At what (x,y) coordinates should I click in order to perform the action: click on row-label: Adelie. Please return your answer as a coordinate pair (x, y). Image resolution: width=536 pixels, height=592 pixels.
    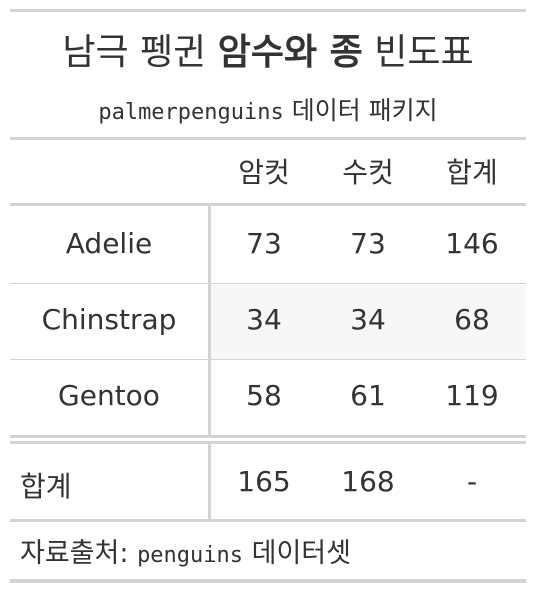
    Looking at the image, I should click on (109, 243).